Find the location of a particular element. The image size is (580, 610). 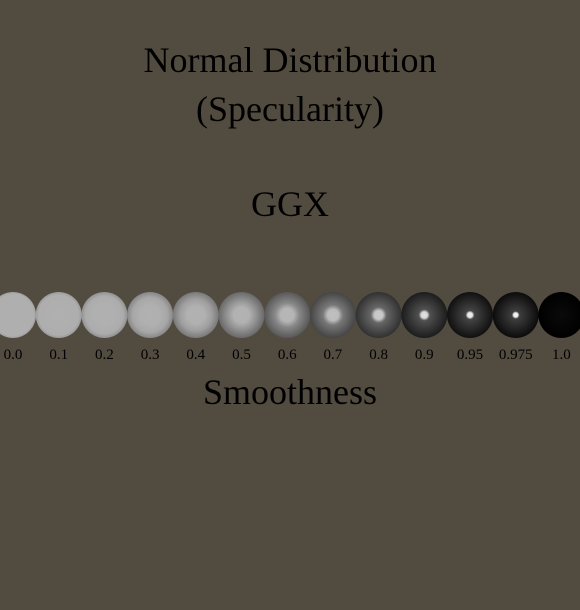

sphere-0.2 is located at coordinates (104, 315).